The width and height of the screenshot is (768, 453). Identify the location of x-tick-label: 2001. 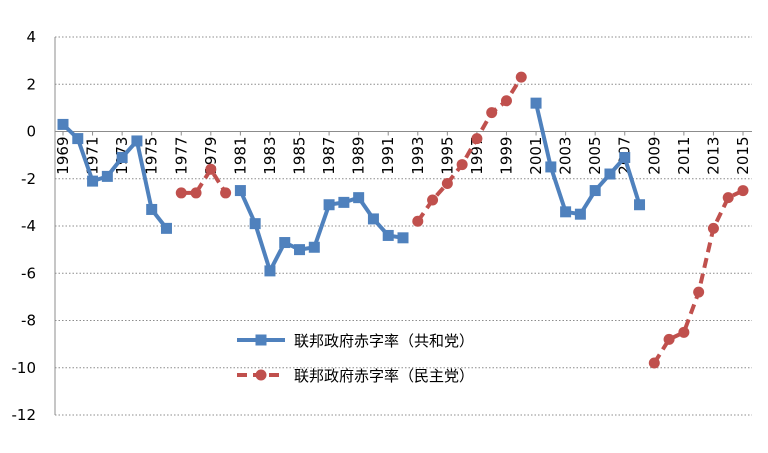
(536, 156).